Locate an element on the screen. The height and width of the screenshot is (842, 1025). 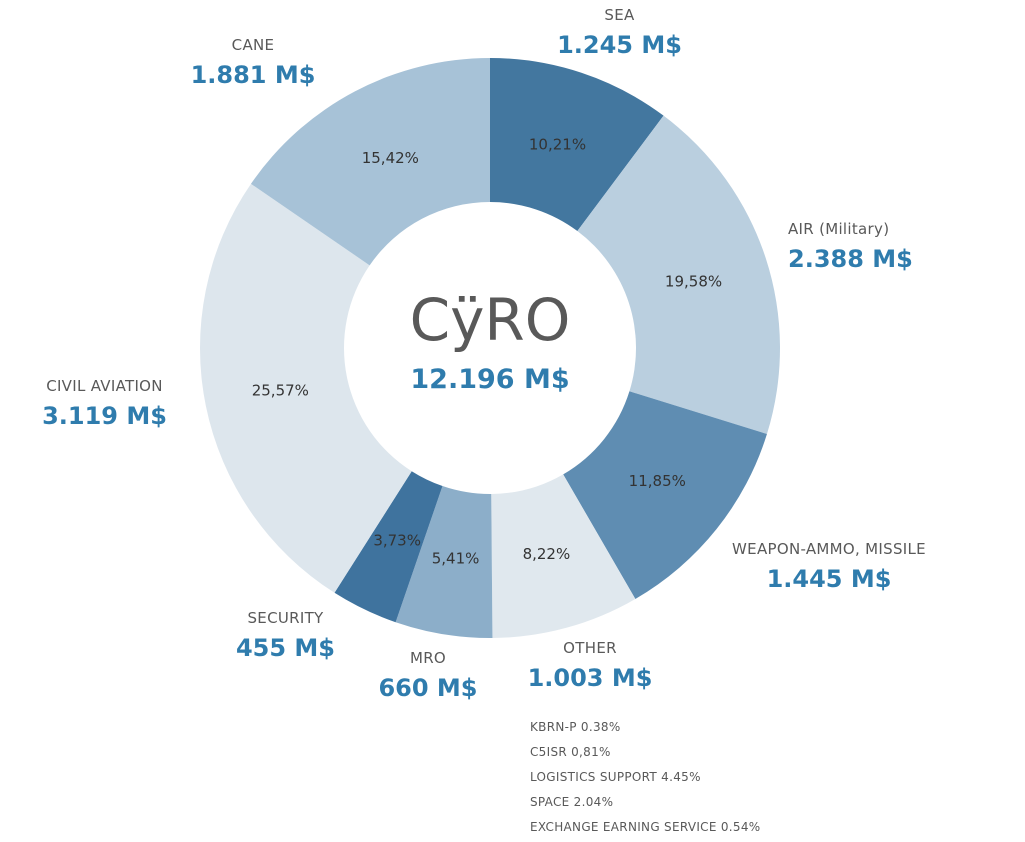
donut-segment-cane is located at coordinates (370, 162).